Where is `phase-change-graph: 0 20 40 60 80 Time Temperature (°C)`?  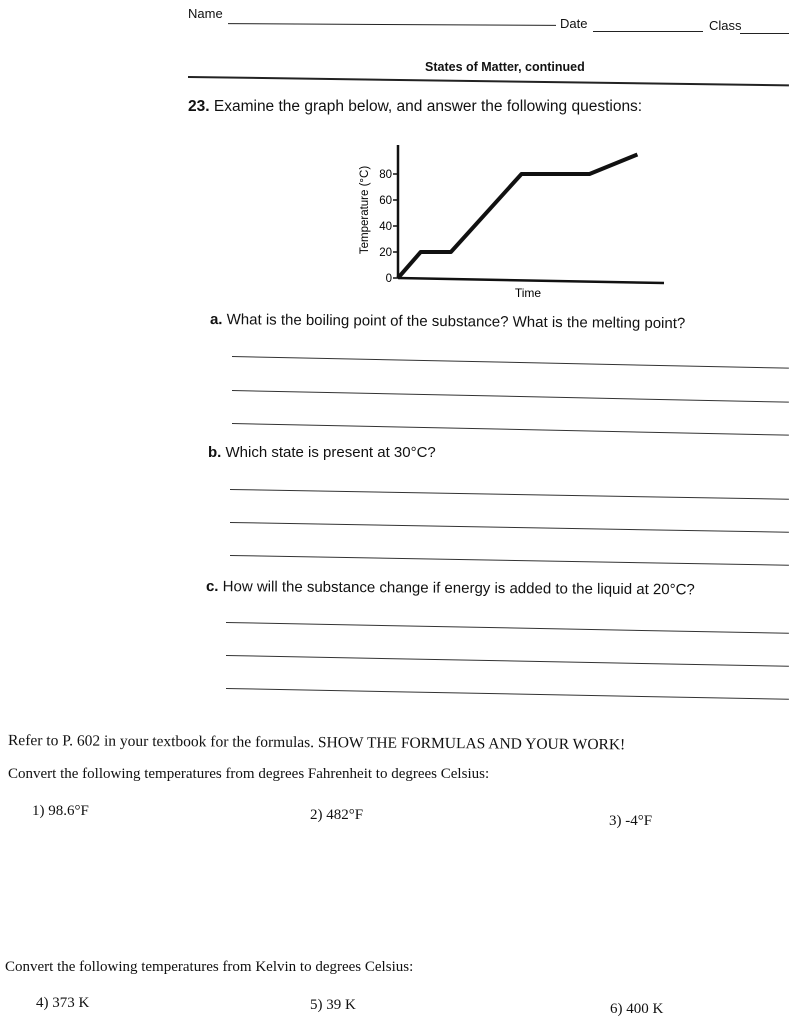 phase-change-graph: 0 20 40 60 80 Time Temperature (°C) is located at coordinates (505, 222).